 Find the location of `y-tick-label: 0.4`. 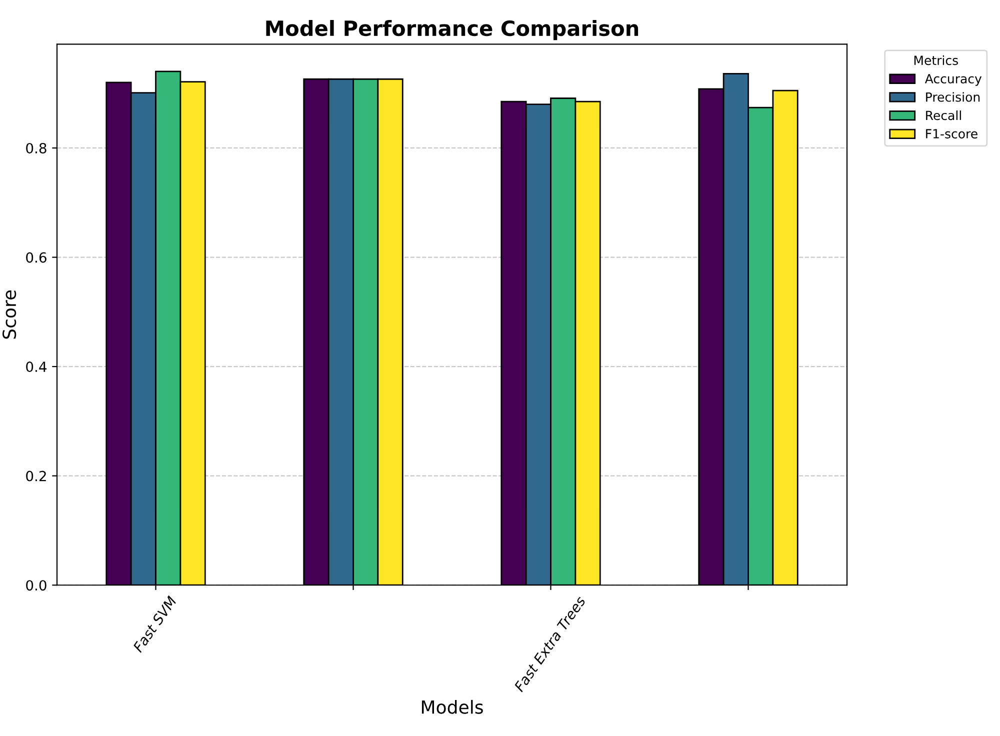

y-tick-label: 0.4 is located at coordinates (36, 367).